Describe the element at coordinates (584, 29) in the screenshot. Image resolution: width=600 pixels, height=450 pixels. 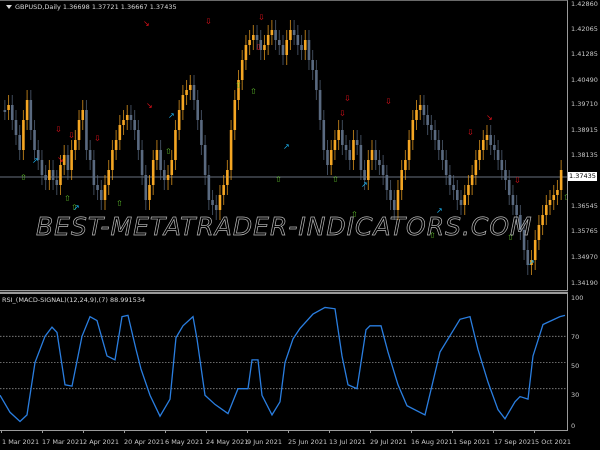
I see `price-axis-label: 1.42065` at that location.